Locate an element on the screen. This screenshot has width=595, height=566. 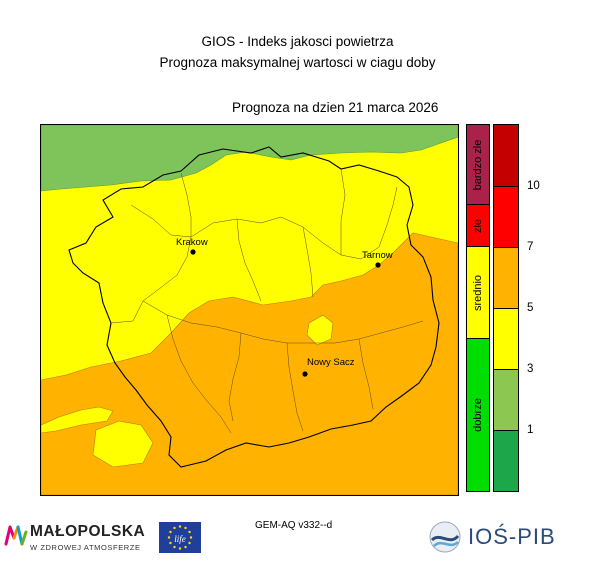
legend-category-bar: bardzo zle zle srednio dobrze is located at coordinates (478, 308).